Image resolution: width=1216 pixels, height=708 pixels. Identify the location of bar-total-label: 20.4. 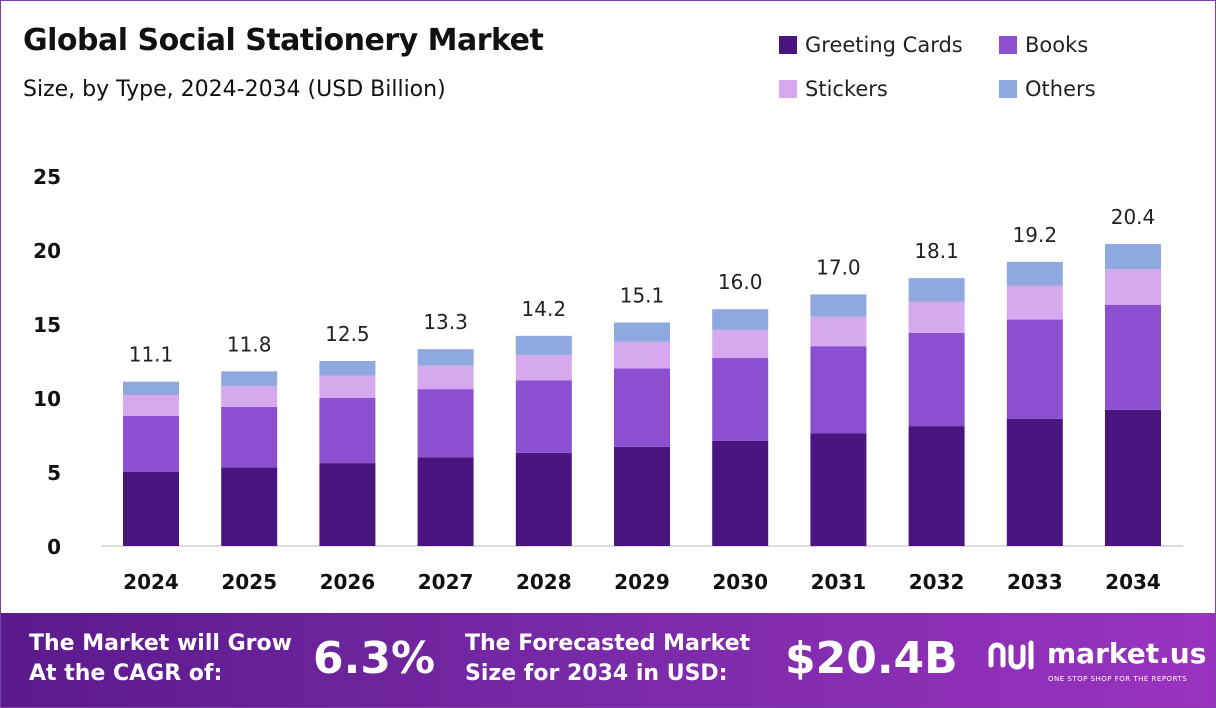
(1133, 217).